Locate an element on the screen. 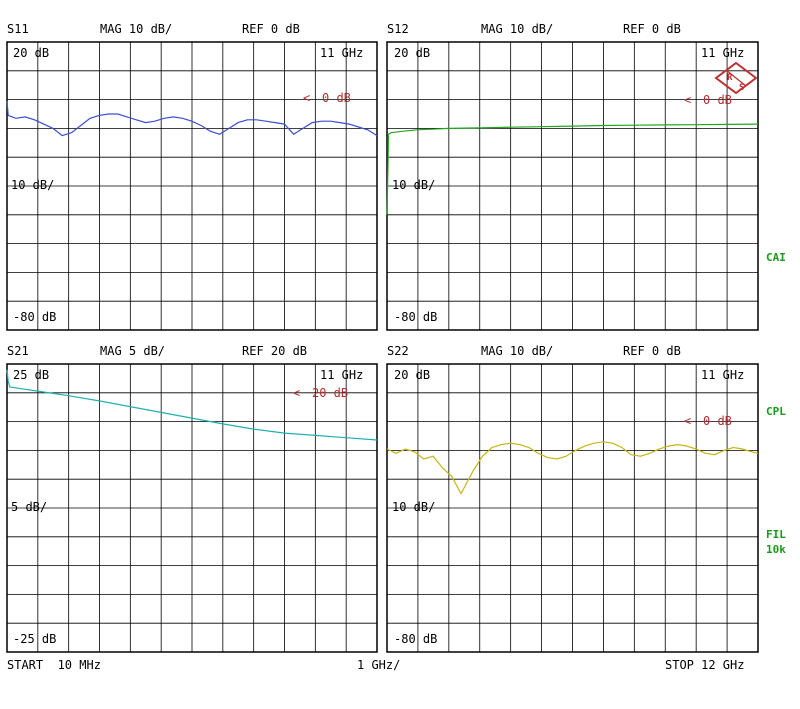 The width and height of the screenshot is (800, 709). s21-trace is located at coordinates (192, 405).